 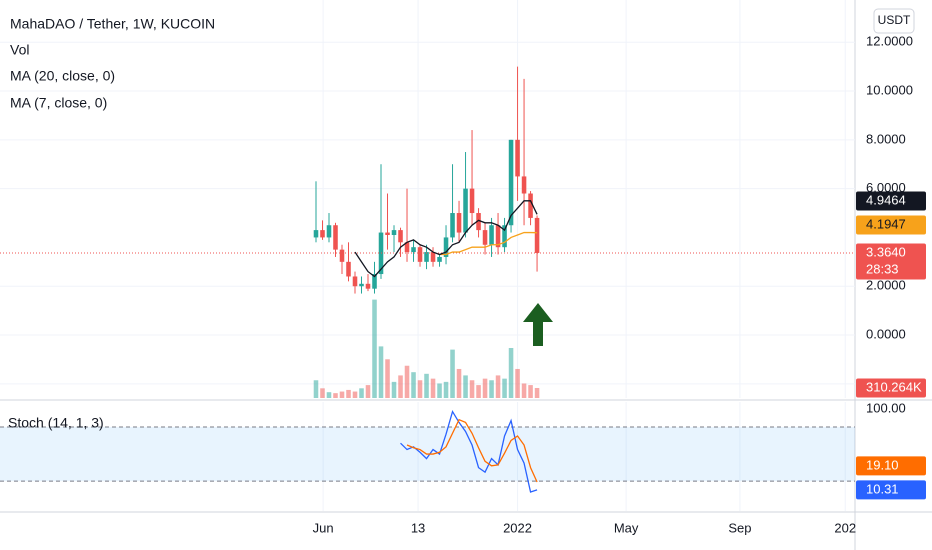 What do you see at coordinates (886, 285) in the screenshot?
I see `y-tick-label: 2.0000` at bounding box center [886, 285].